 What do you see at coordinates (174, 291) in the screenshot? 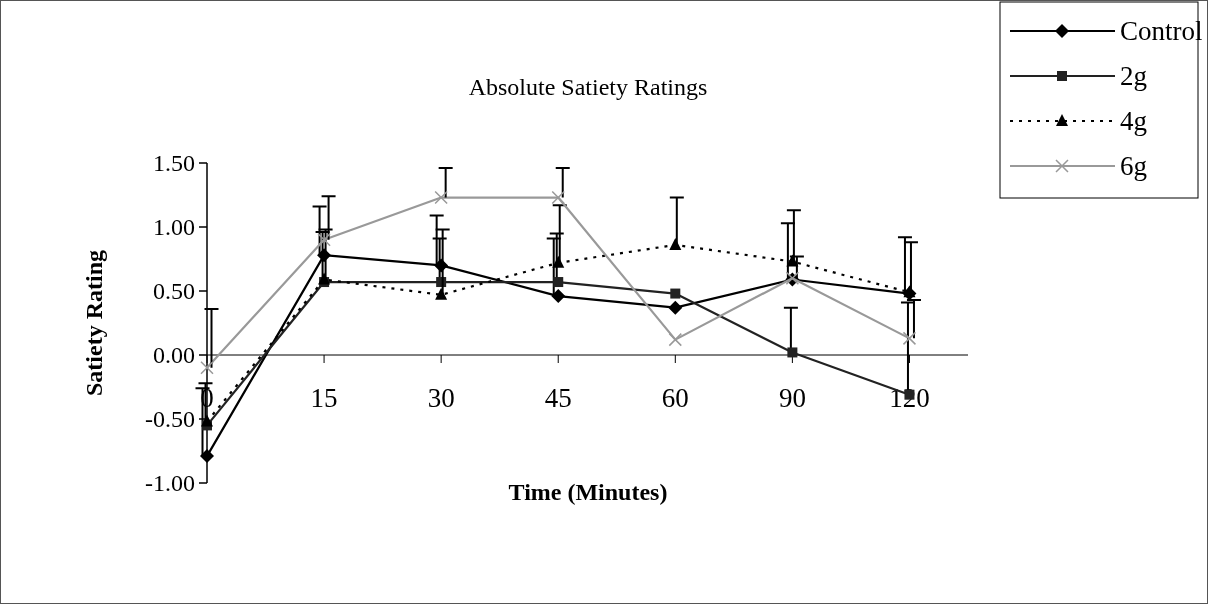
I see `y-tick-label: 0.50` at bounding box center [174, 291].